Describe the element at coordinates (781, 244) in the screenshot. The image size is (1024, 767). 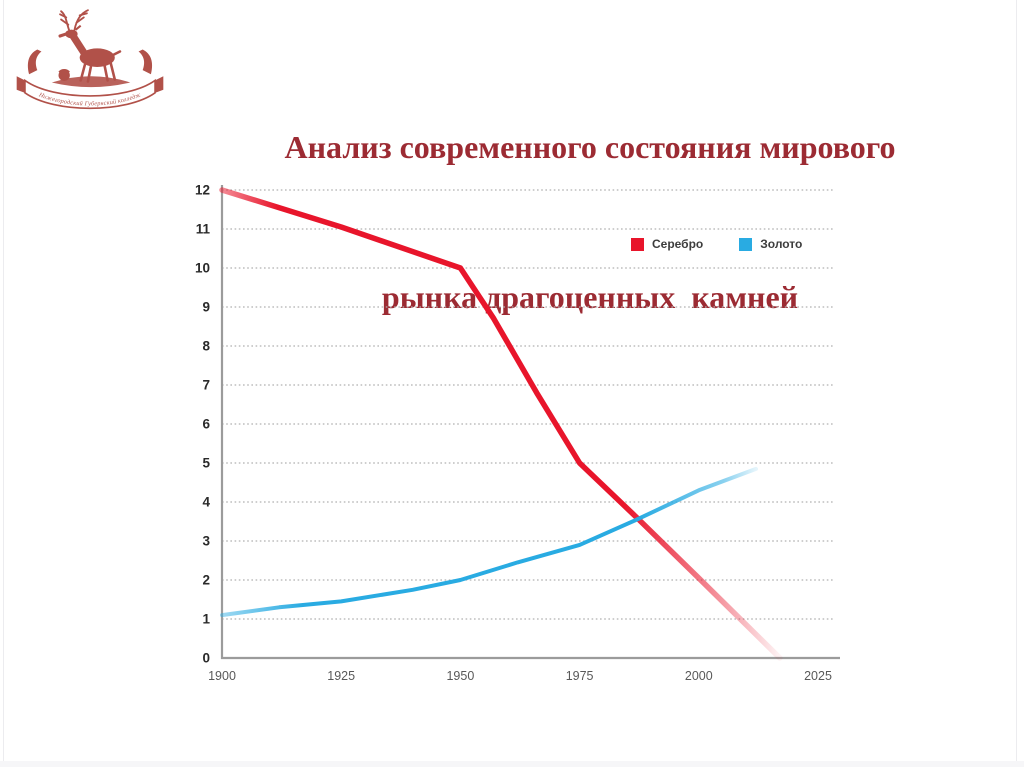
I see `legend-label: Золото` at that location.